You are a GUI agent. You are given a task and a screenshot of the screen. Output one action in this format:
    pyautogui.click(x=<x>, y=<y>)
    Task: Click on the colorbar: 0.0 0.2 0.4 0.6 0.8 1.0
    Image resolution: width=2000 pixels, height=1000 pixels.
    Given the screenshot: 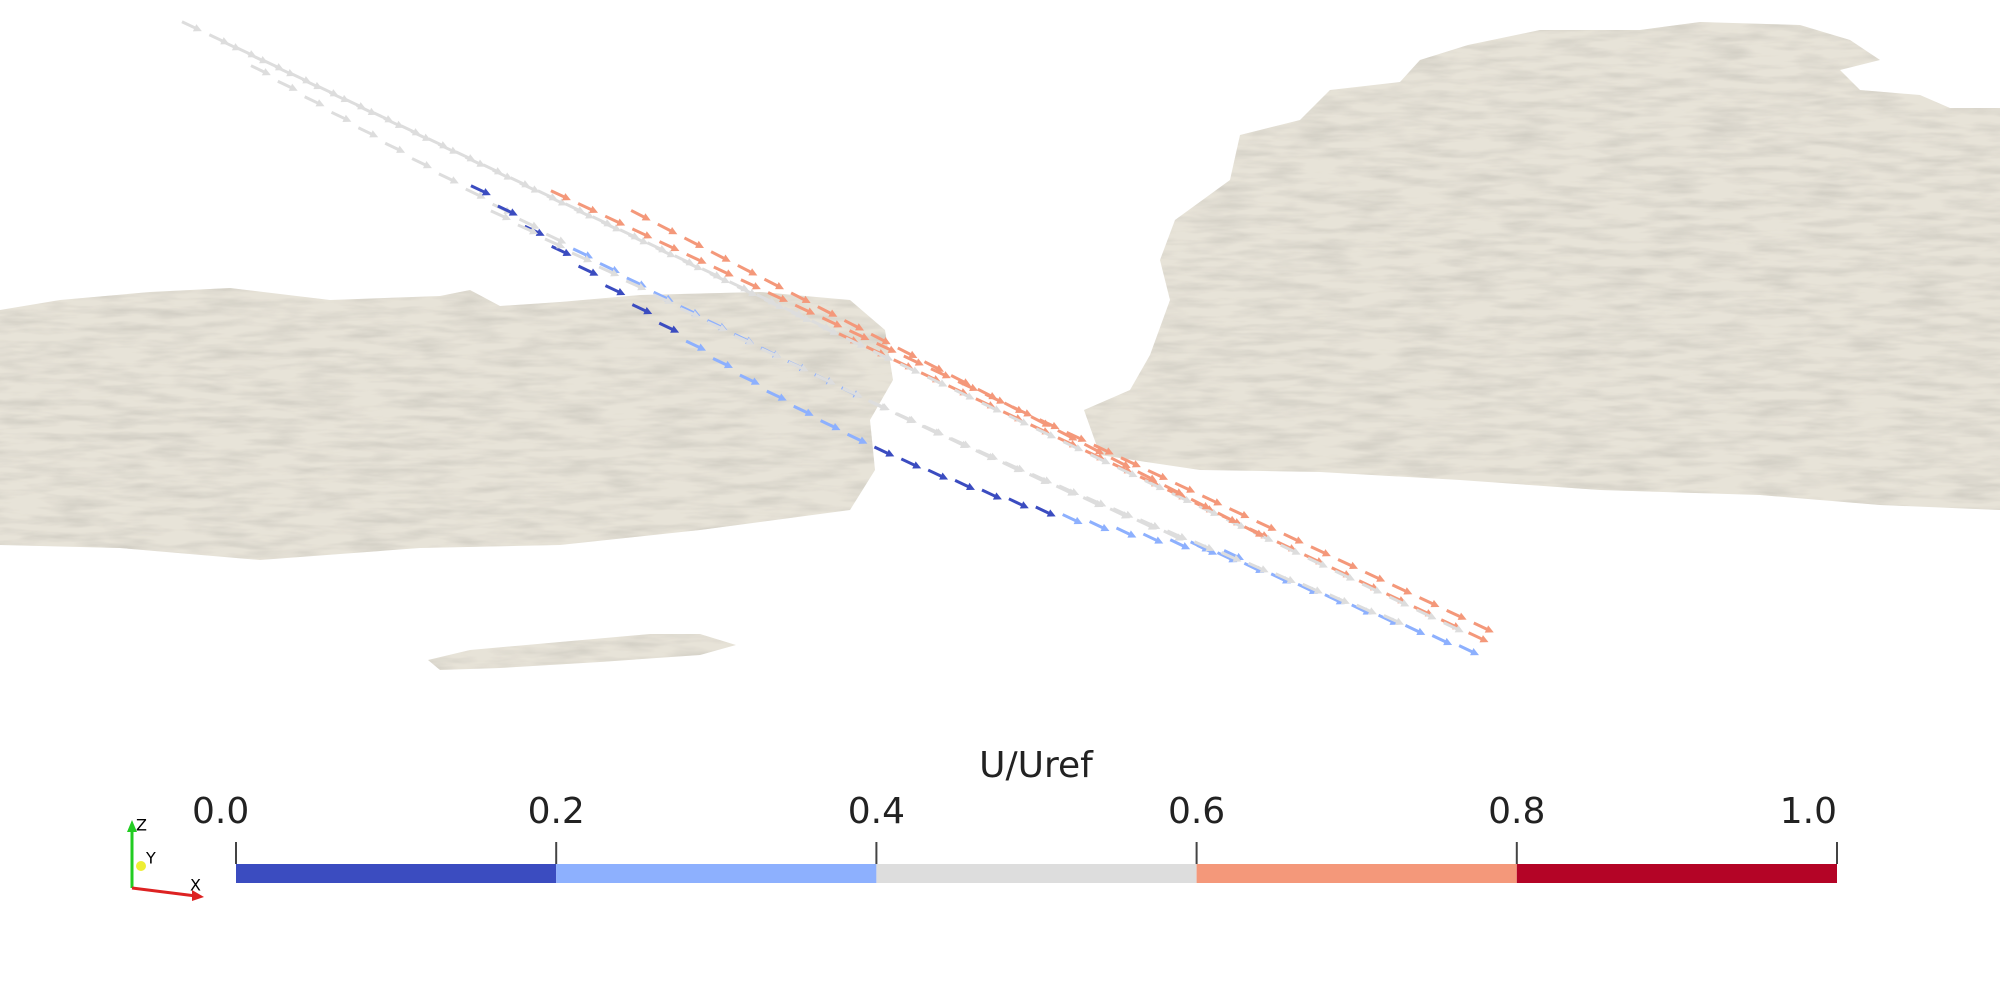 What is the action you would take?
    pyautogui.click(x=1015, y=837)
    